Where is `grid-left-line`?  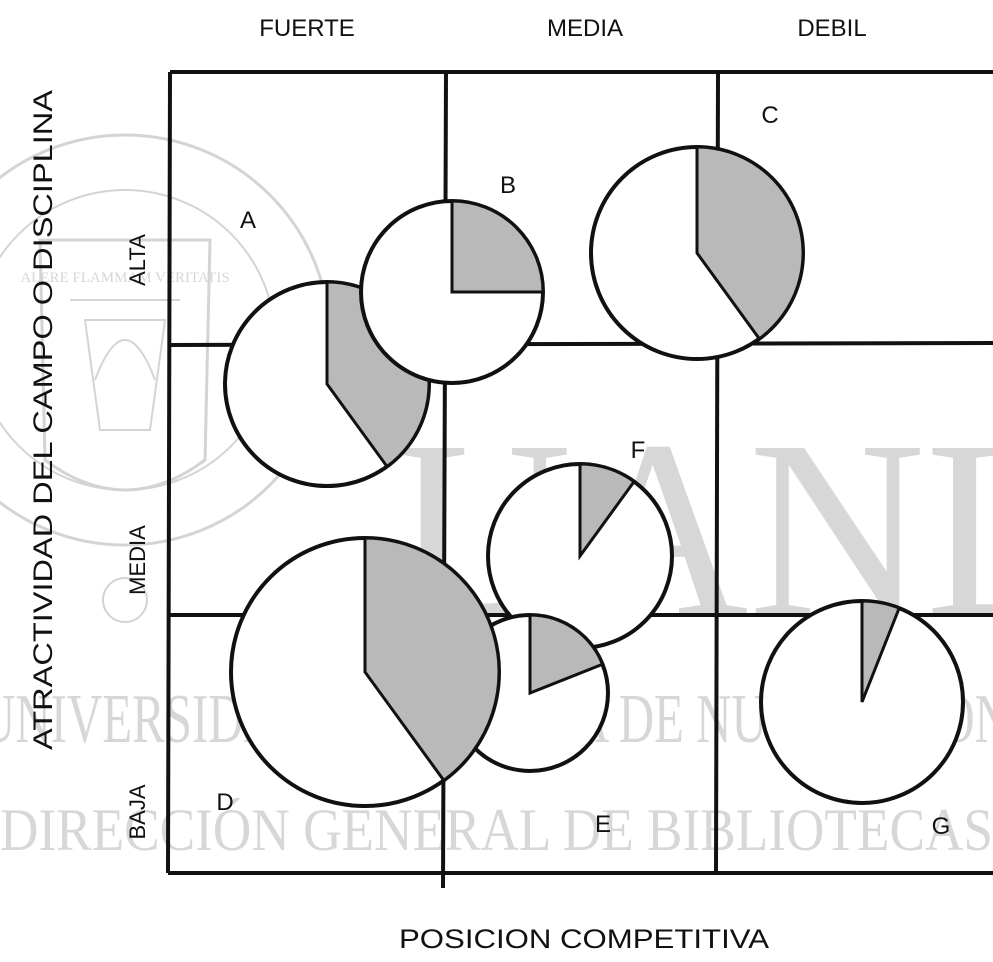
grid-left-line is located at coordinates (169, 472).